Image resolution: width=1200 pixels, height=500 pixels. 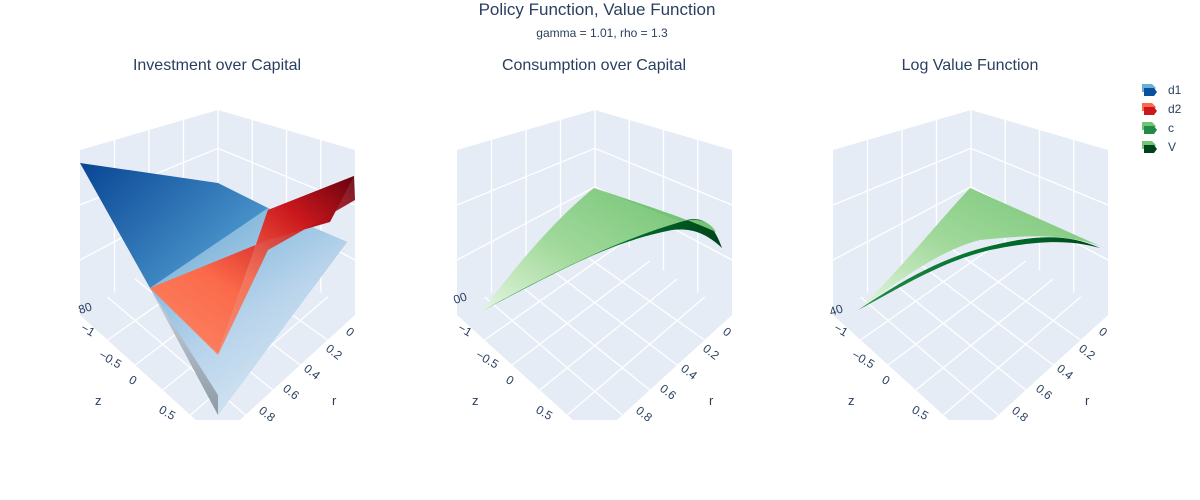 I want to click on surface-d2, so click(x=220, y=265).